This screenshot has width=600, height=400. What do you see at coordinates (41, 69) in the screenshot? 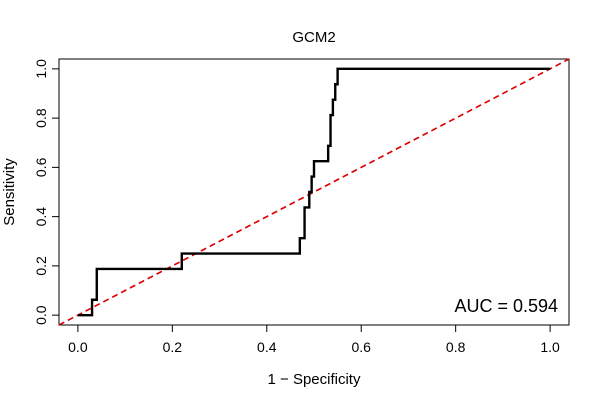
I see `y-tick-label: 1.0` at bounding box center [41, 69].